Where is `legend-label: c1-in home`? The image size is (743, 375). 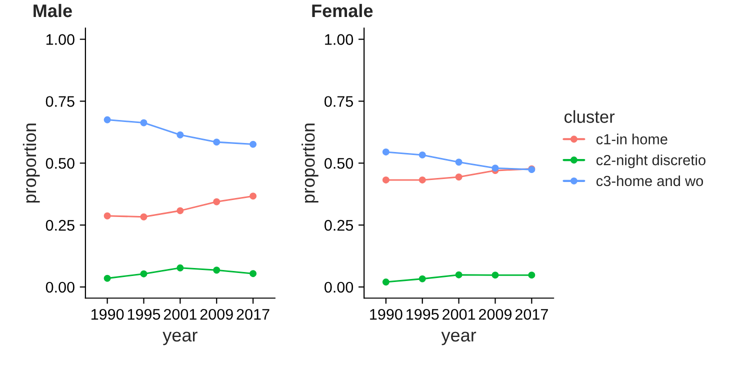
legend-label: c1-in home is located at coordinates (632, 139).